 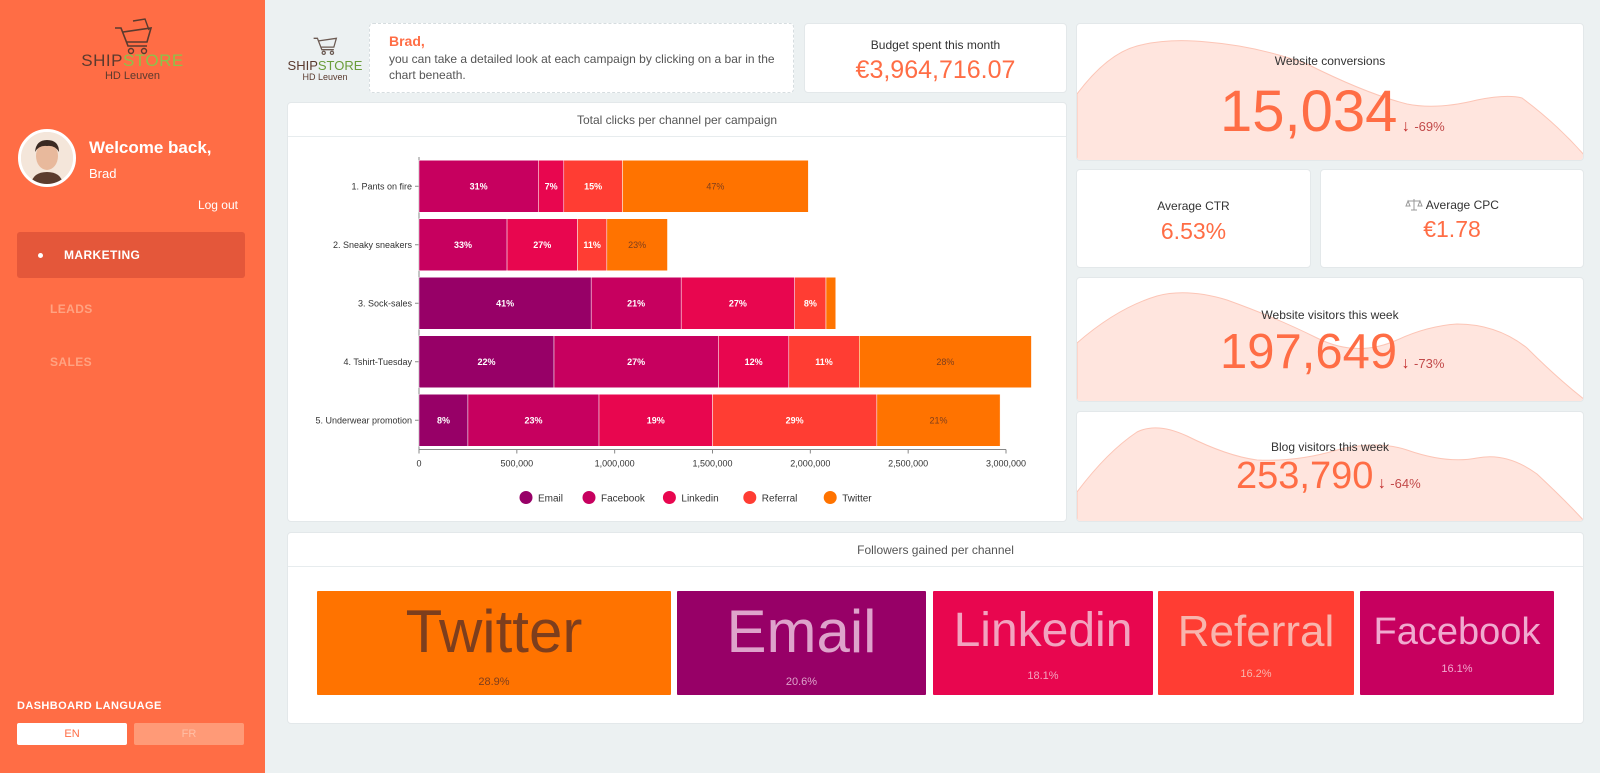 What do you see at coordinates (935, 550) in the screenshot?
I see `followers-title: Followers gained per channel` at bounding box center [935, 550].